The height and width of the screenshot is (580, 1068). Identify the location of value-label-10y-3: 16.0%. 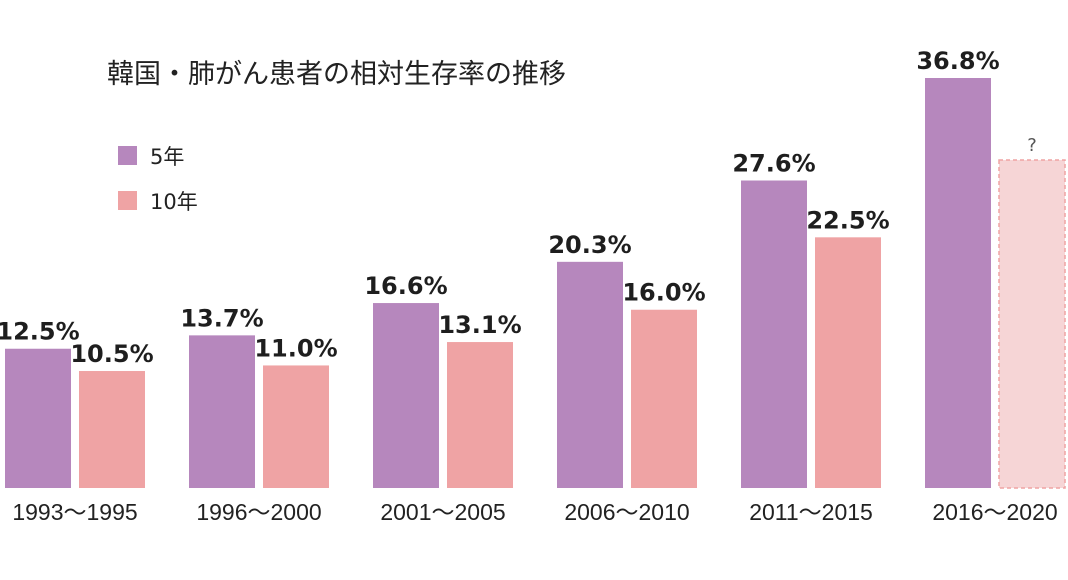
(663, 293).